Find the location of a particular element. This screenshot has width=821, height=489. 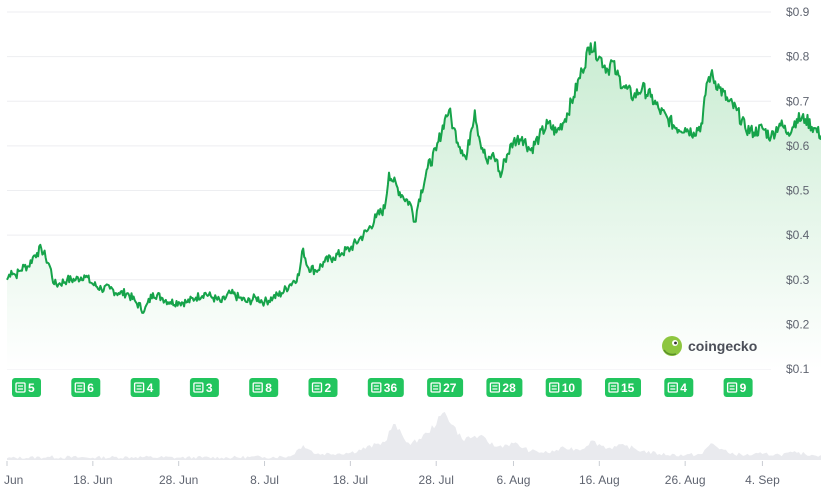

watermark-text: coingecko is located at coordinates (722, 346).